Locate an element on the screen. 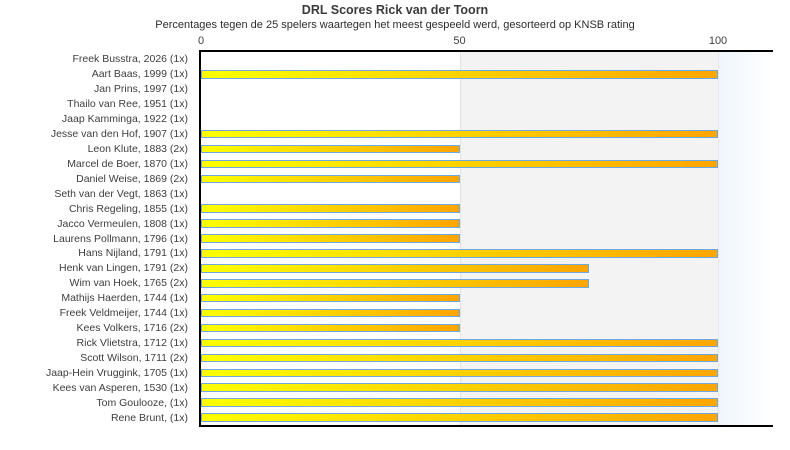  y-axis-label: Hans Nijland, 1791 (1x) is located at coordinates (133, 253).